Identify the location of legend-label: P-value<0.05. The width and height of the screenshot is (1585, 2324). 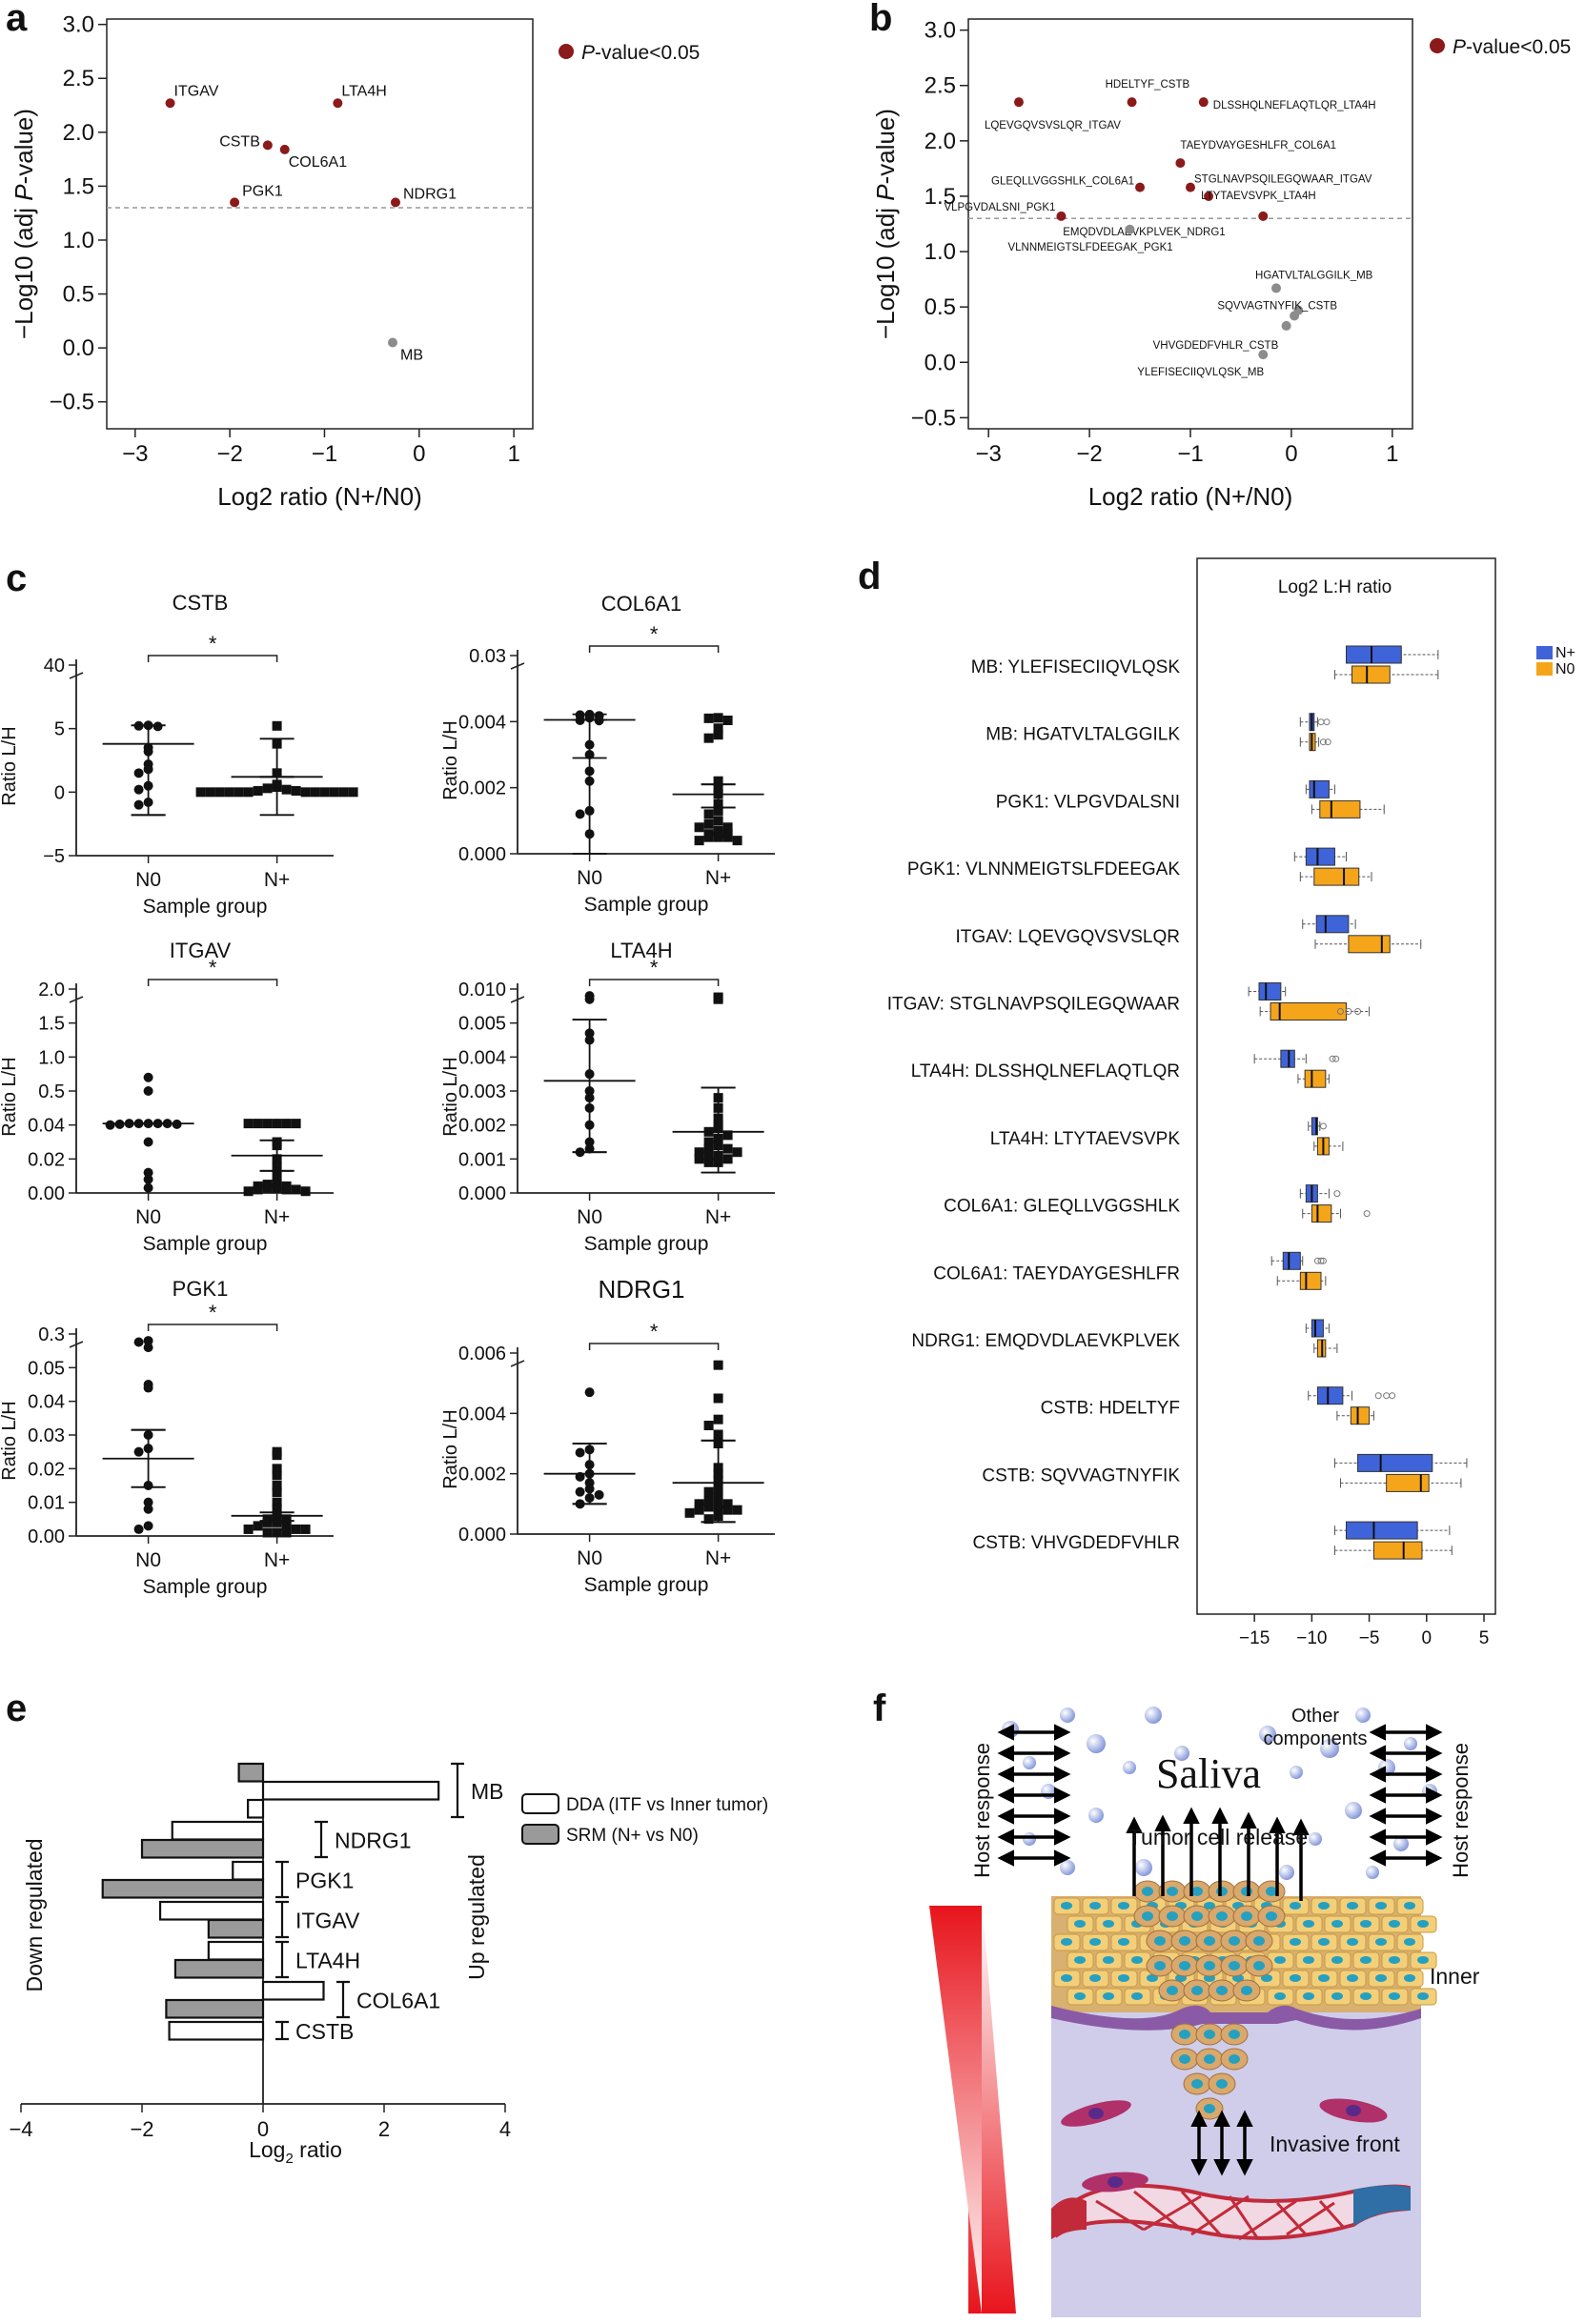
(1512, 47).